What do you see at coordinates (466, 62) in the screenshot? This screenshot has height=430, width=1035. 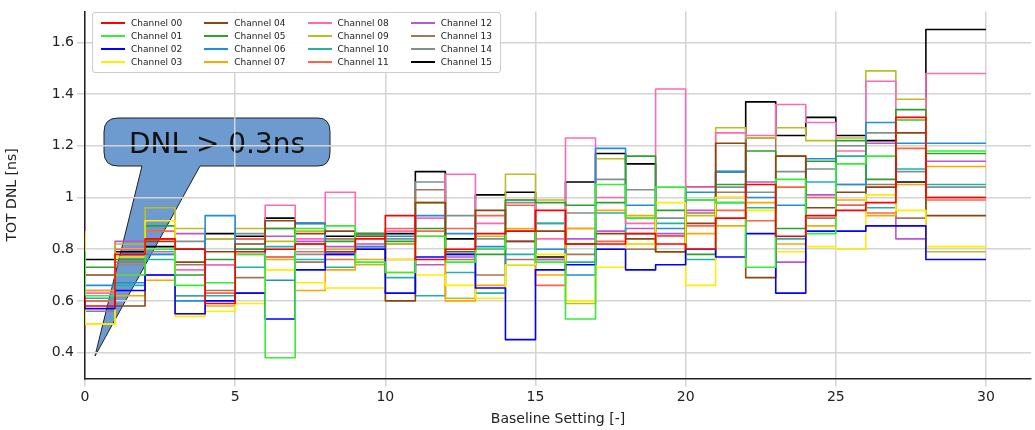 I see `legend-label: Channel 15` at bounding box center [466, 62].